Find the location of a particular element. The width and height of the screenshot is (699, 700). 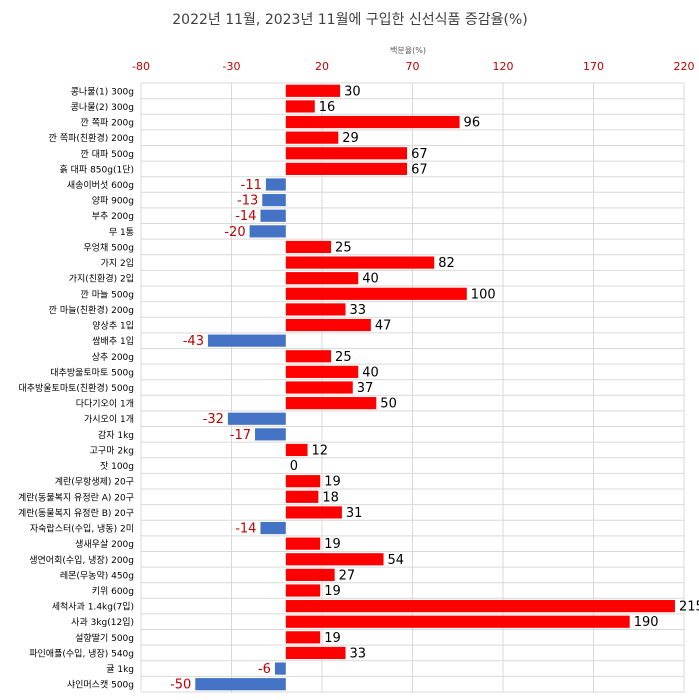

category-label: 생새우살 200g is located at coordinates (104, 544).